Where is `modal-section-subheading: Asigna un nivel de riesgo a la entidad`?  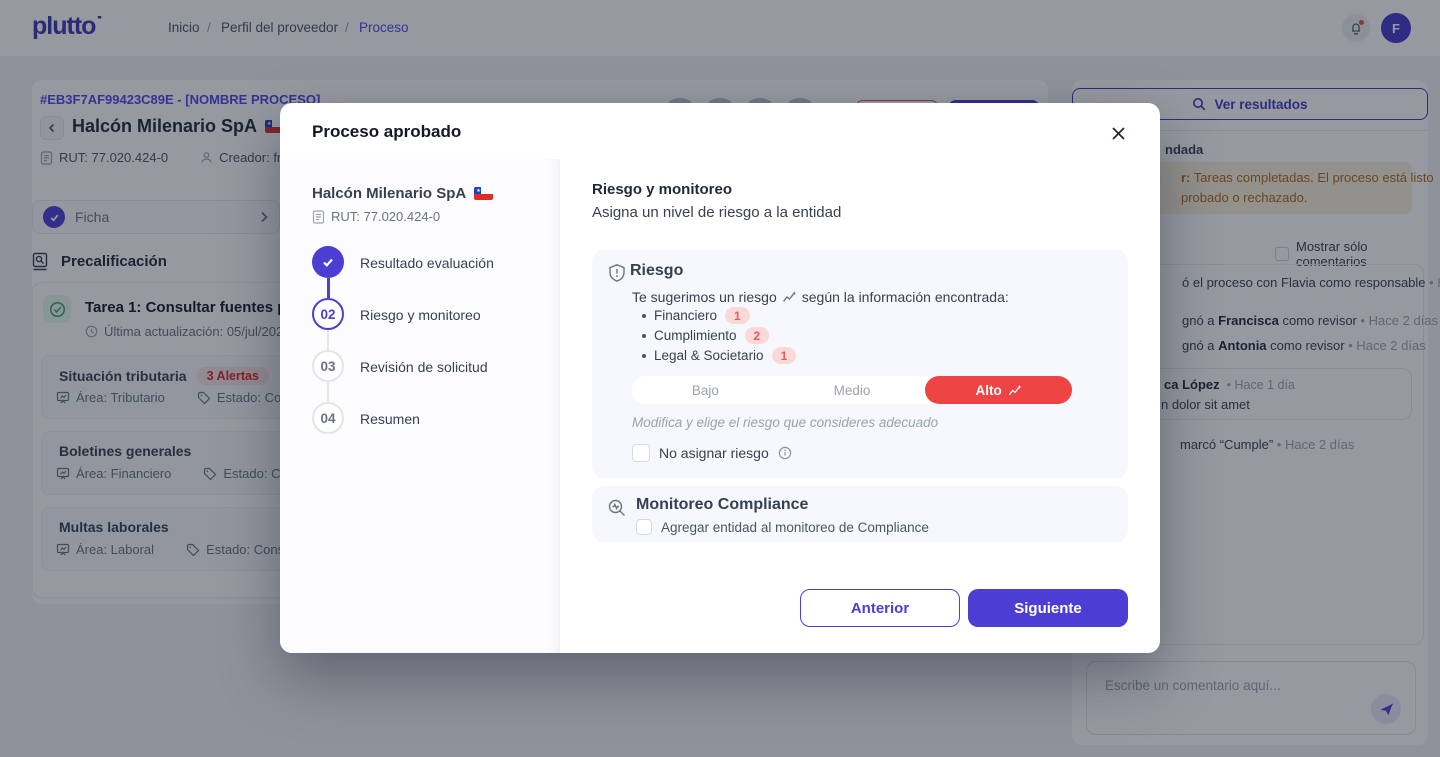
modal-section-subheading: Asigna un nivel de riesgo a la entidad is located at coordinates (717, 212).